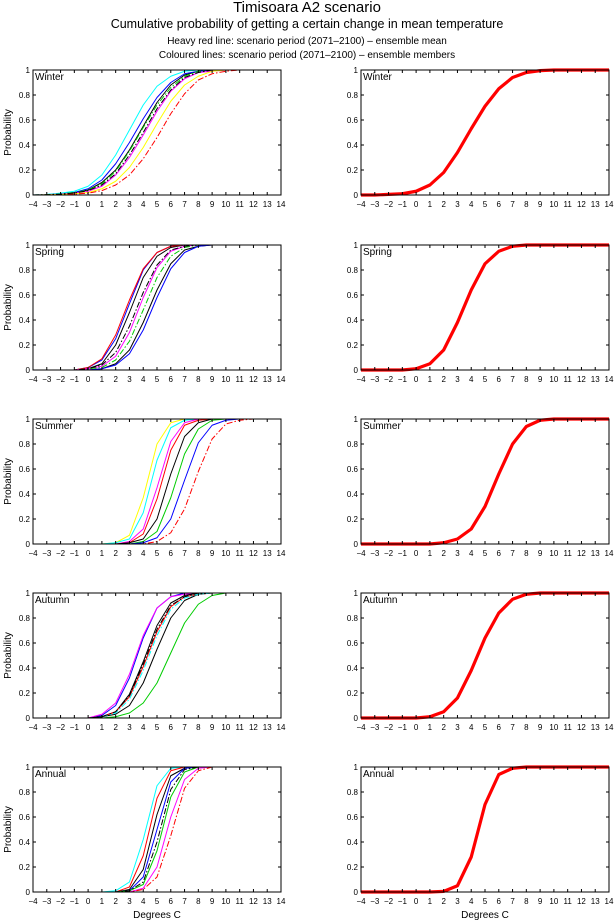 Image resolution: width=614 pixels, height=920 pixels. What do you see at coordinates (430, 204) in the screenshot?
I see `x-tick-label: 1` at bounding box center [430, 204].